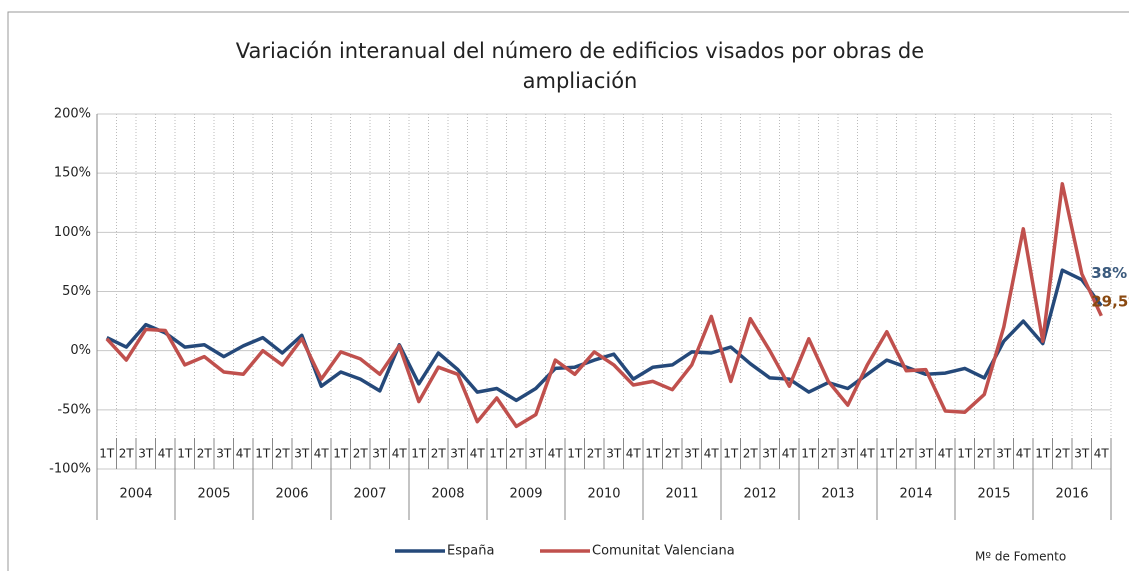 The width and height of the screenshot is (1129, 575). What do you see at coordinates (72, 232) in the screenshot?
I see `y-tick-label: 100%` at bounding box center [72, 232].